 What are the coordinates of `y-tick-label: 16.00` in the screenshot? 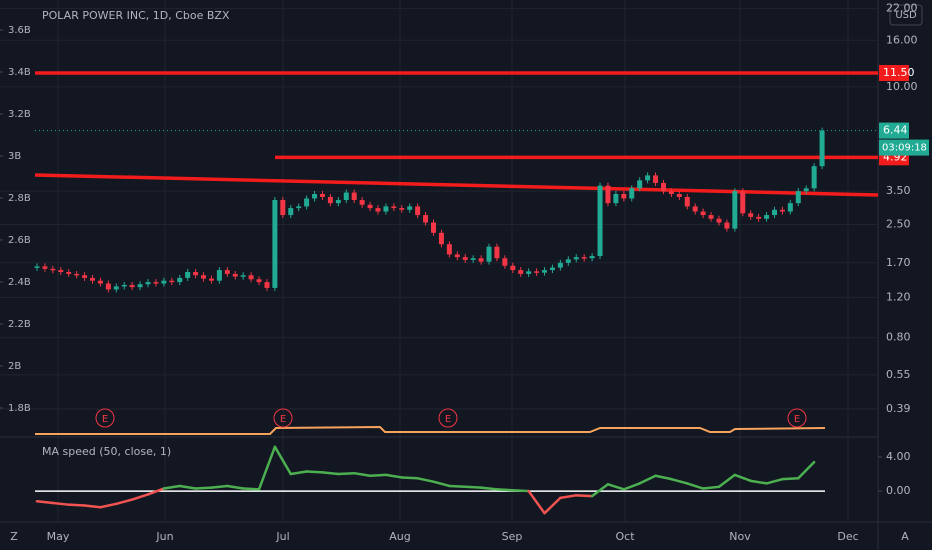 It's located at (902, 39).